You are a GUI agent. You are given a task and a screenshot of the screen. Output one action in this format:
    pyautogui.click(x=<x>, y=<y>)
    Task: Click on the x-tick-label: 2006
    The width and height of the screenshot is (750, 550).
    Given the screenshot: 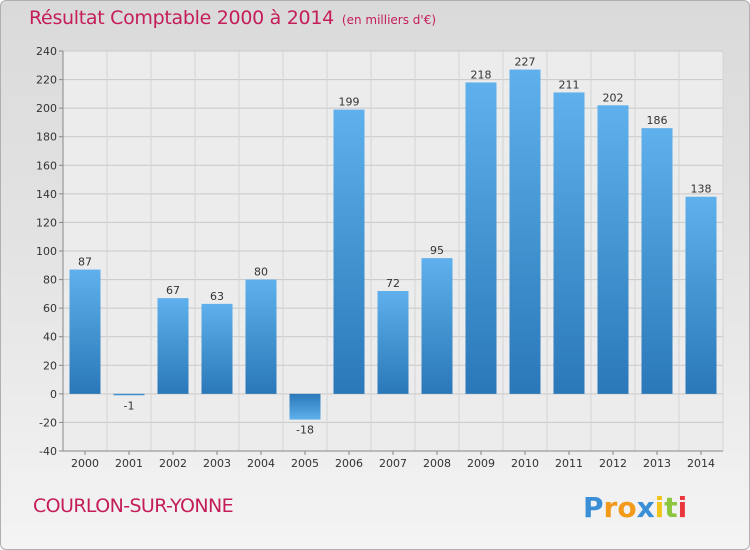 What is the action you would take?
    pyautogui.click(x=349, y=463)
    